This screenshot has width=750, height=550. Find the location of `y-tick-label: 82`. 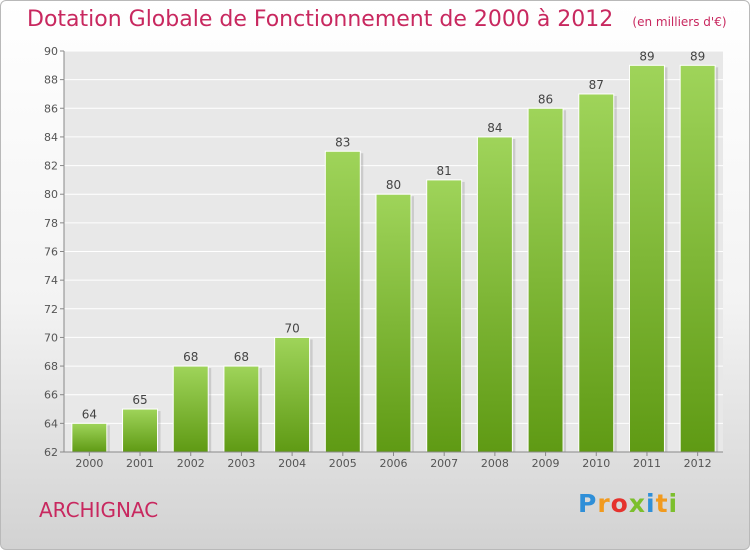

y-tick-label: 82 is located at coordinates (51, 166).